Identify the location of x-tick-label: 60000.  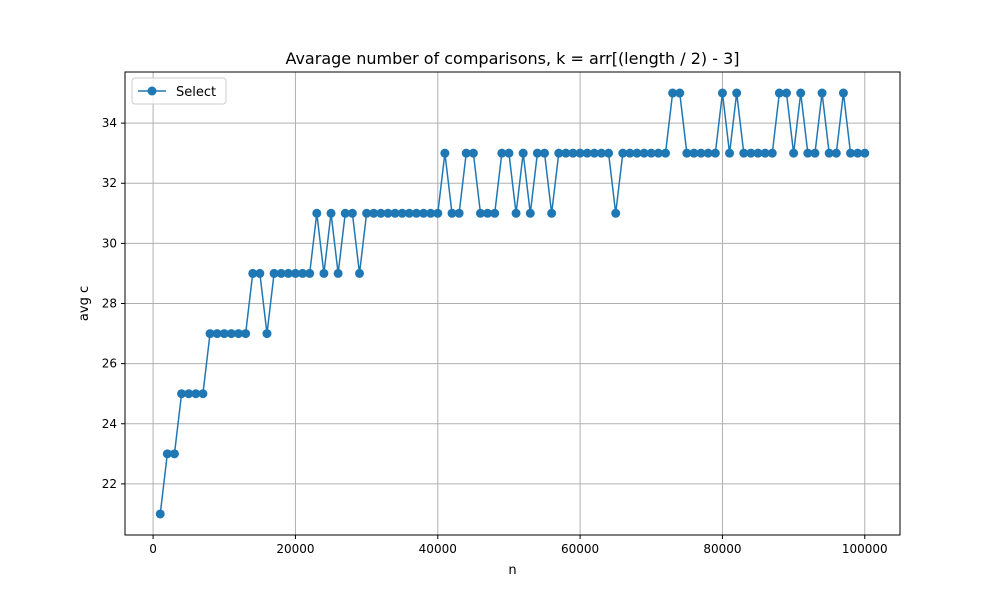
(580, 549).